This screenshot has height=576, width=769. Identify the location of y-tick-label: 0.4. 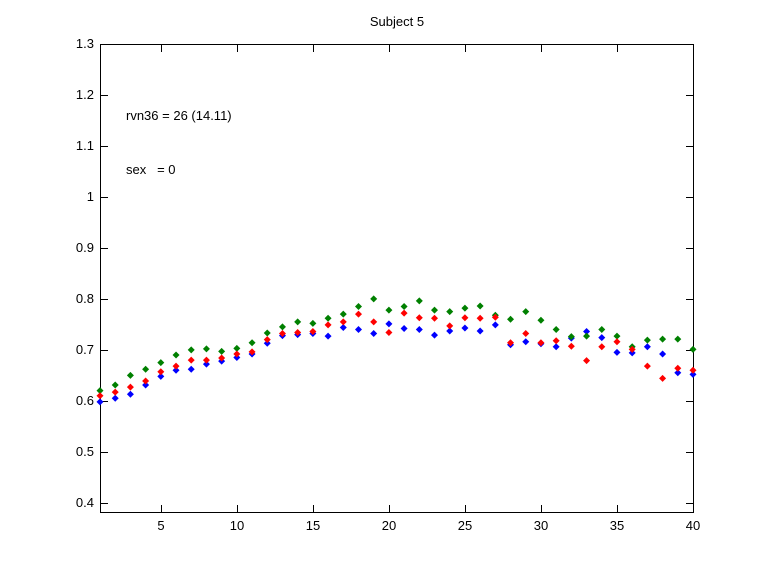
(84, 502).